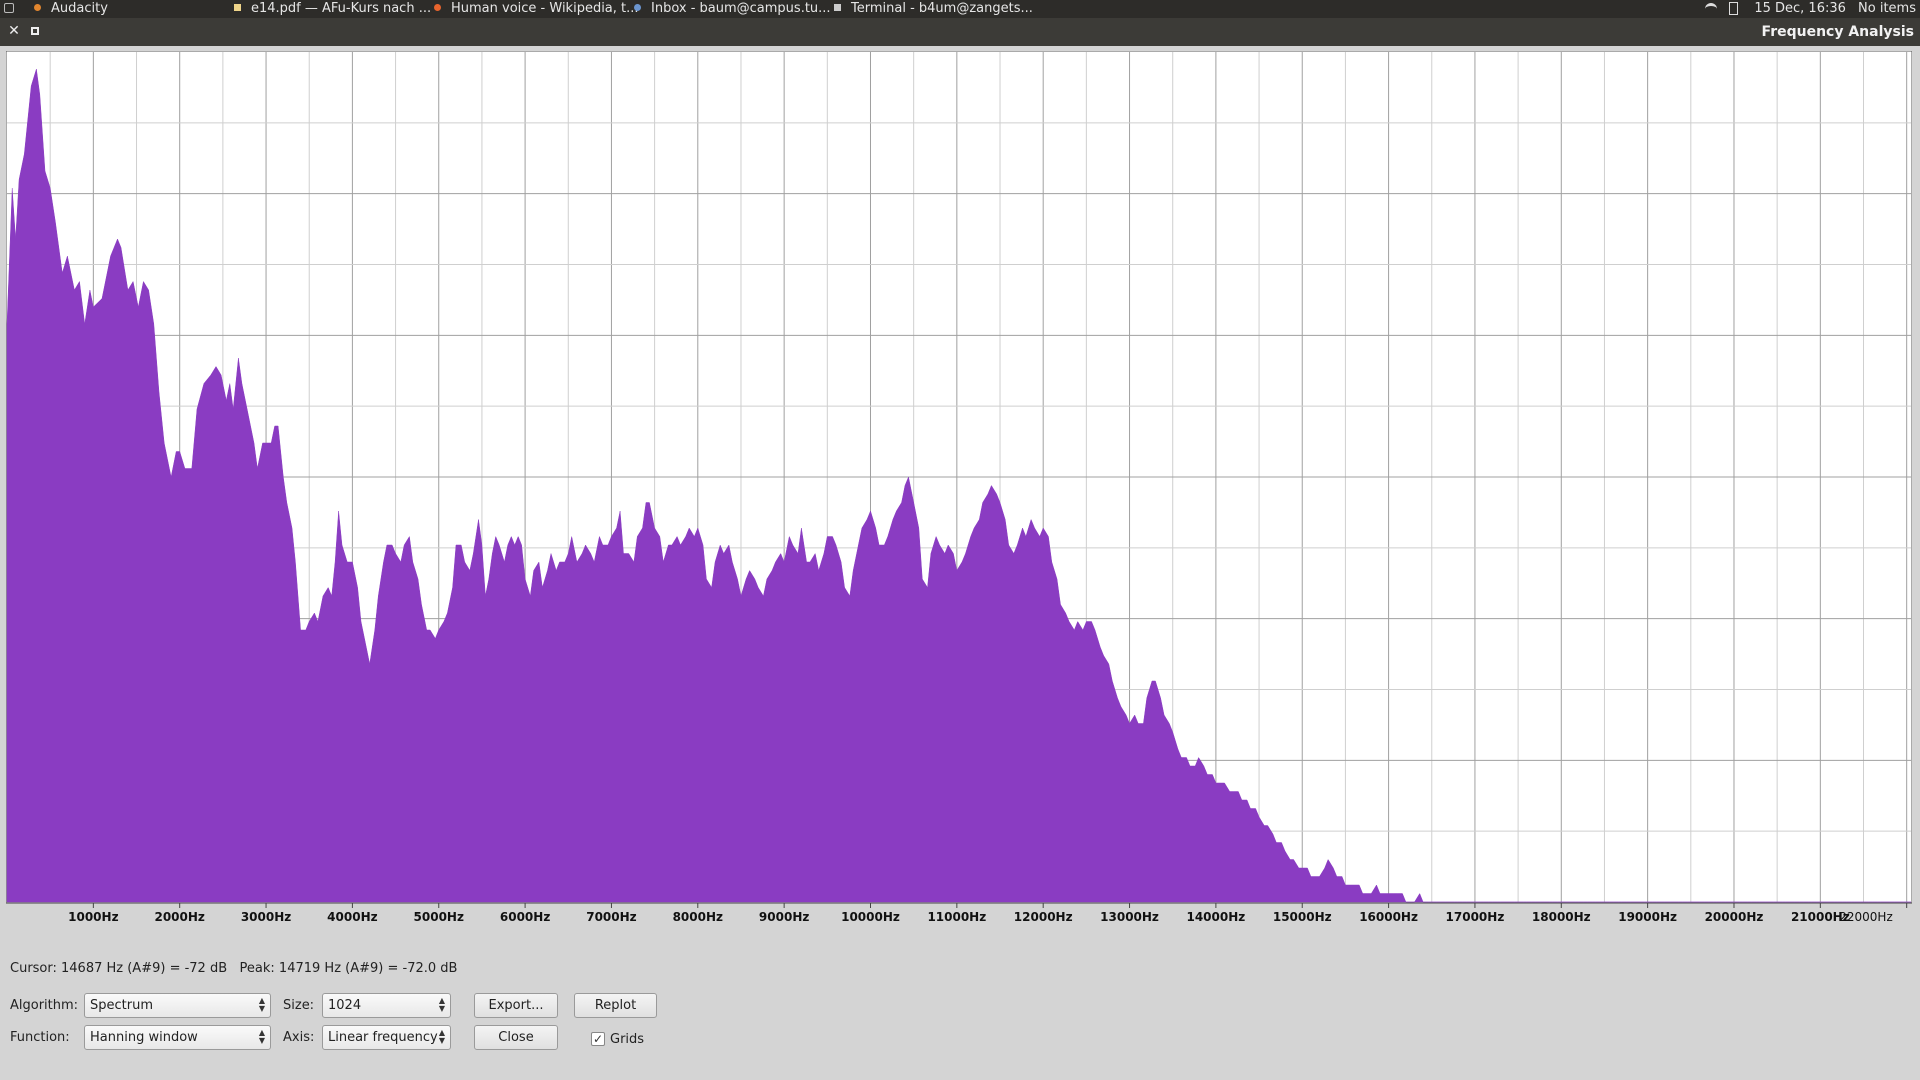 The width and height of the screenshot is (1920, 1080). What do you see at coordinates (179, 917) in the screenshot?
I see `x-tick-label: 2000Hz` at bounding box center [179, 917].